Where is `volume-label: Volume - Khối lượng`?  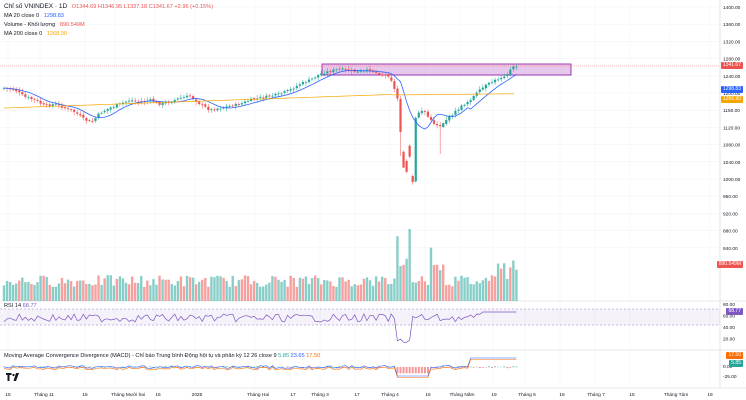 volume-label: Volume - Khối lượng is located at coordinates (30, 25).